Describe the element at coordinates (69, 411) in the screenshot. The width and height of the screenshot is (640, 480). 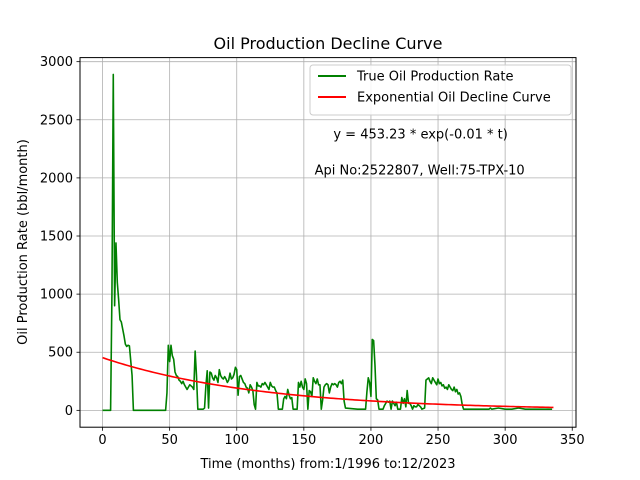
I see `y-tick-label: 0` at that location.